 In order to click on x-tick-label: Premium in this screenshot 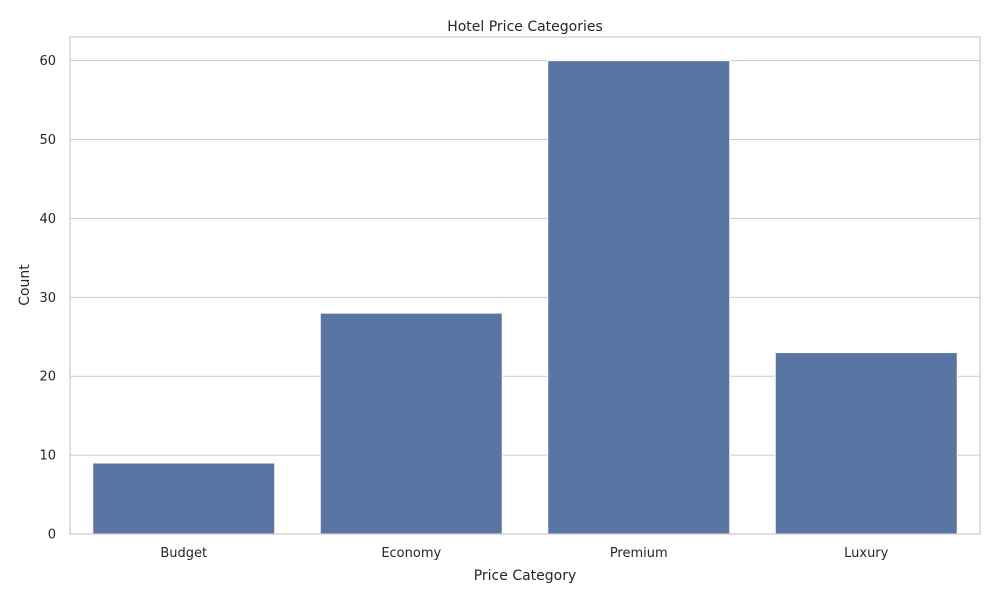, I will do `click(639, 553)`.